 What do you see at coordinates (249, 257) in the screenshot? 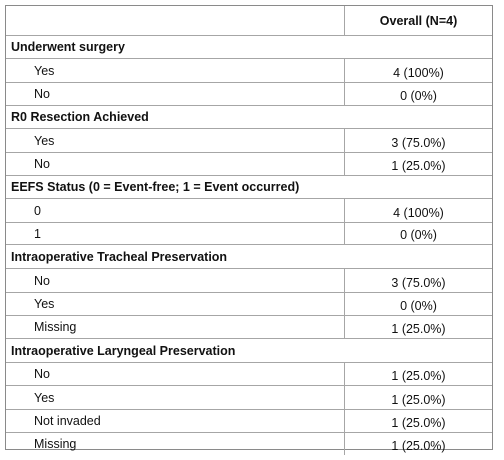
I see `section-row: Intraoperative Tracheal Preservation` at bounding box center [249, 257].